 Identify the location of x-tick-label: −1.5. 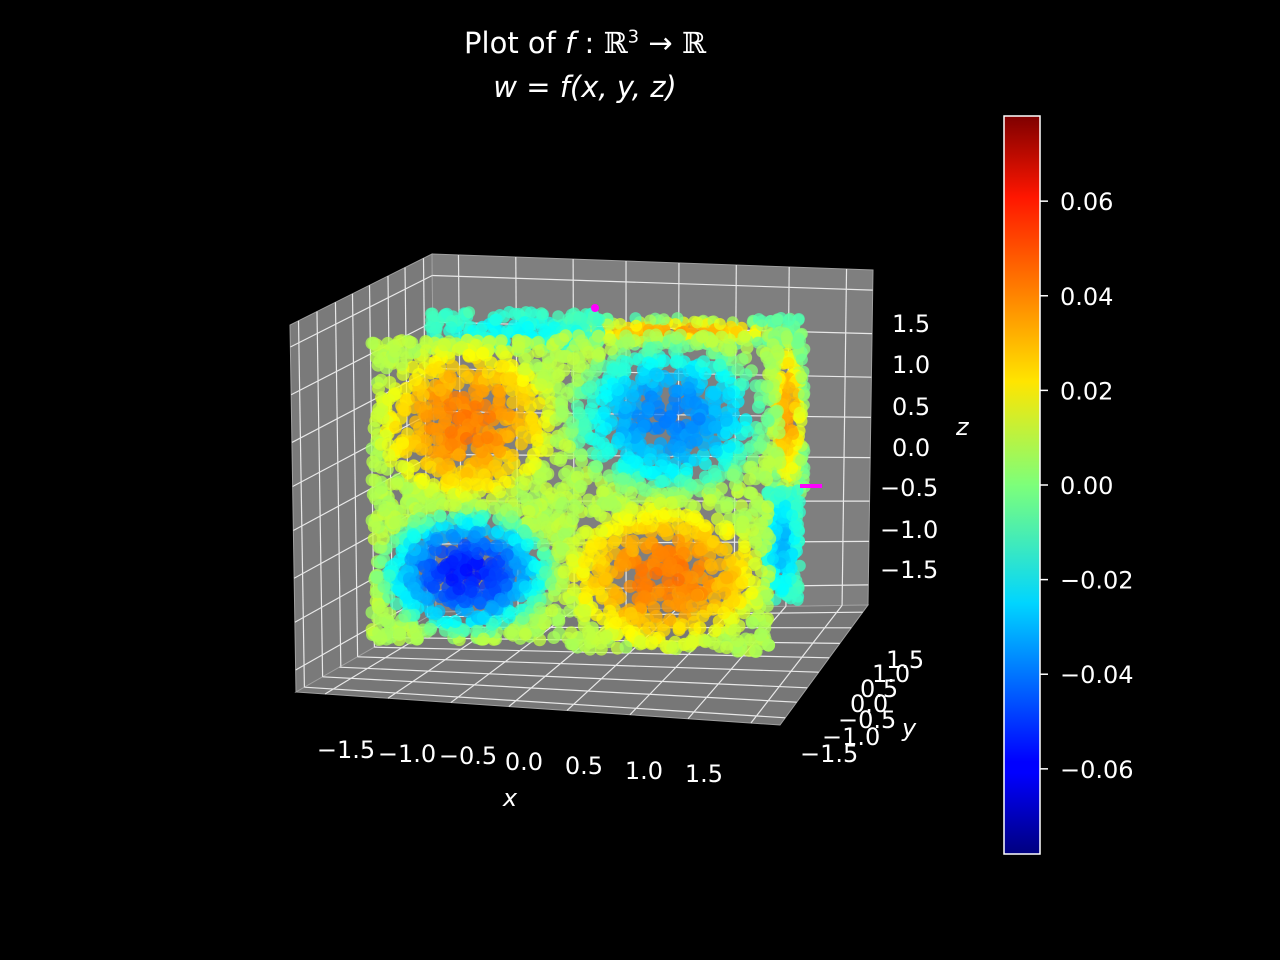
(346, 750).